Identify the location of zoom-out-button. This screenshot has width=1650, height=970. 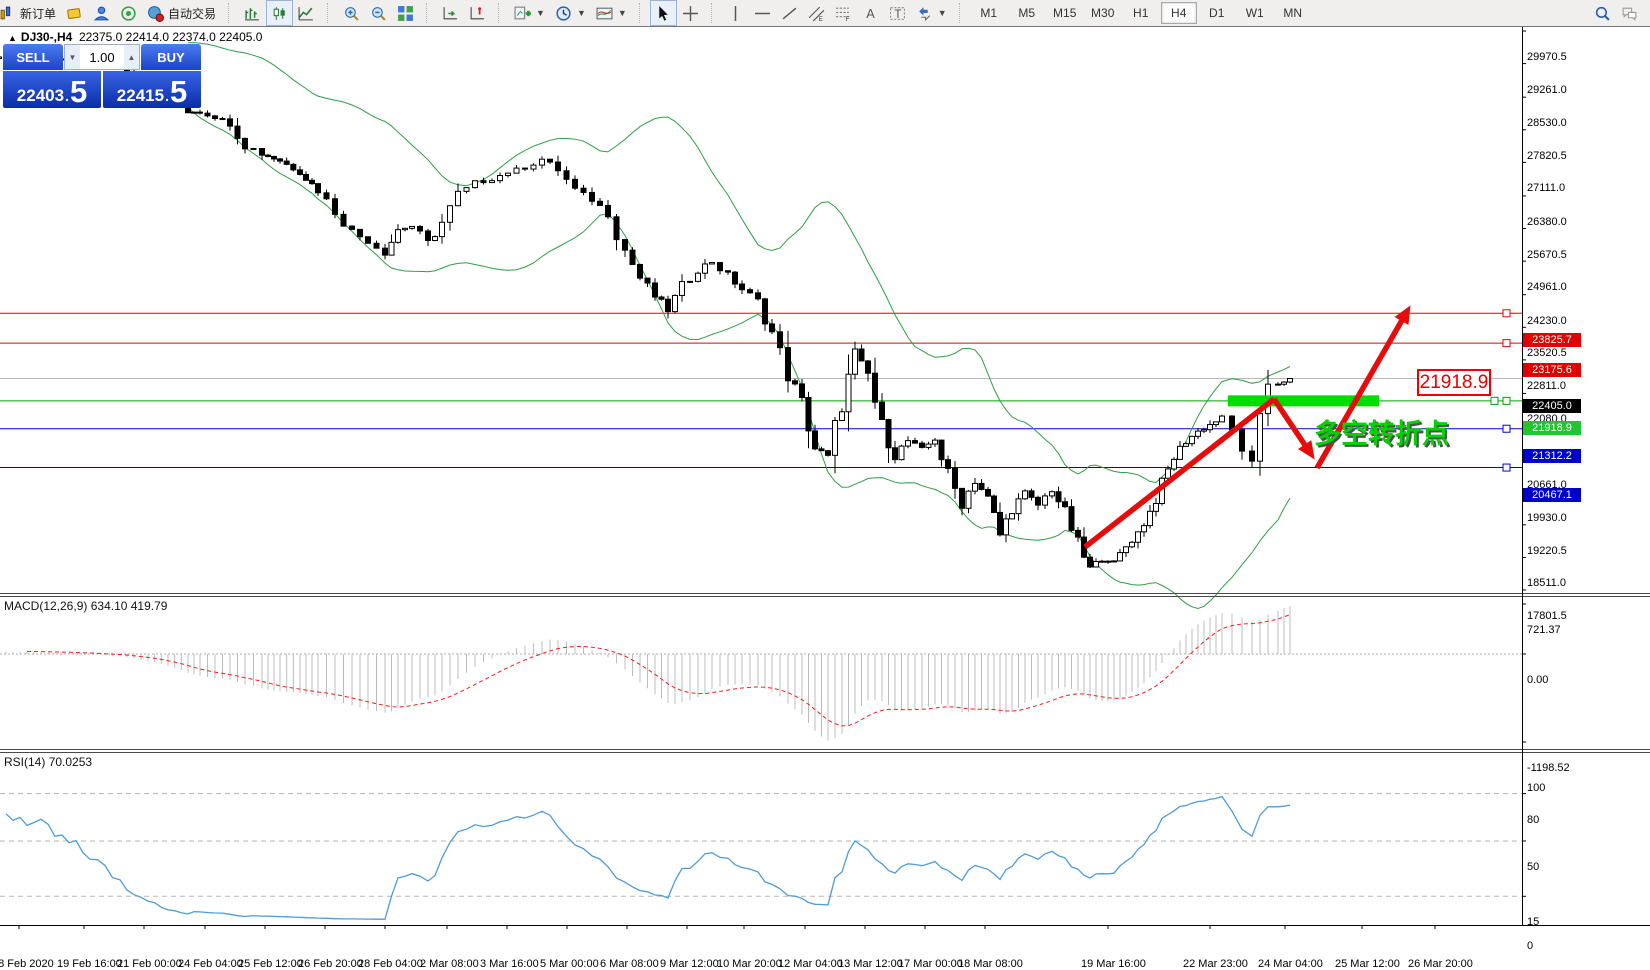
(378, 13).